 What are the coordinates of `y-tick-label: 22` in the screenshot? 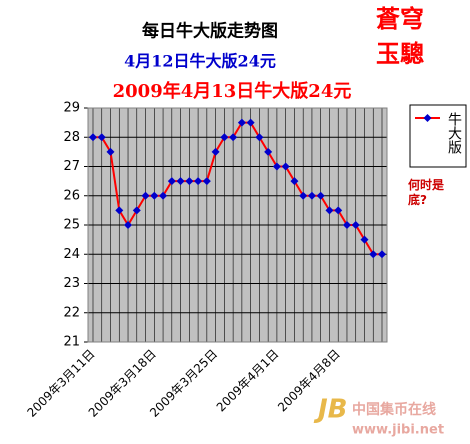 It's located at (71, 312).